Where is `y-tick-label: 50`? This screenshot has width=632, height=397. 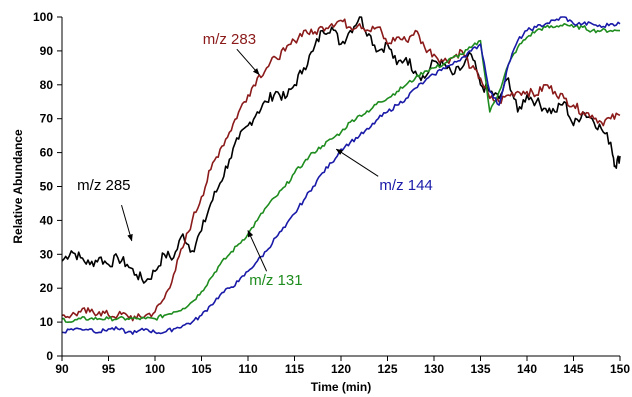
y-tick-label: 50 is located at coordinates (47, 187).